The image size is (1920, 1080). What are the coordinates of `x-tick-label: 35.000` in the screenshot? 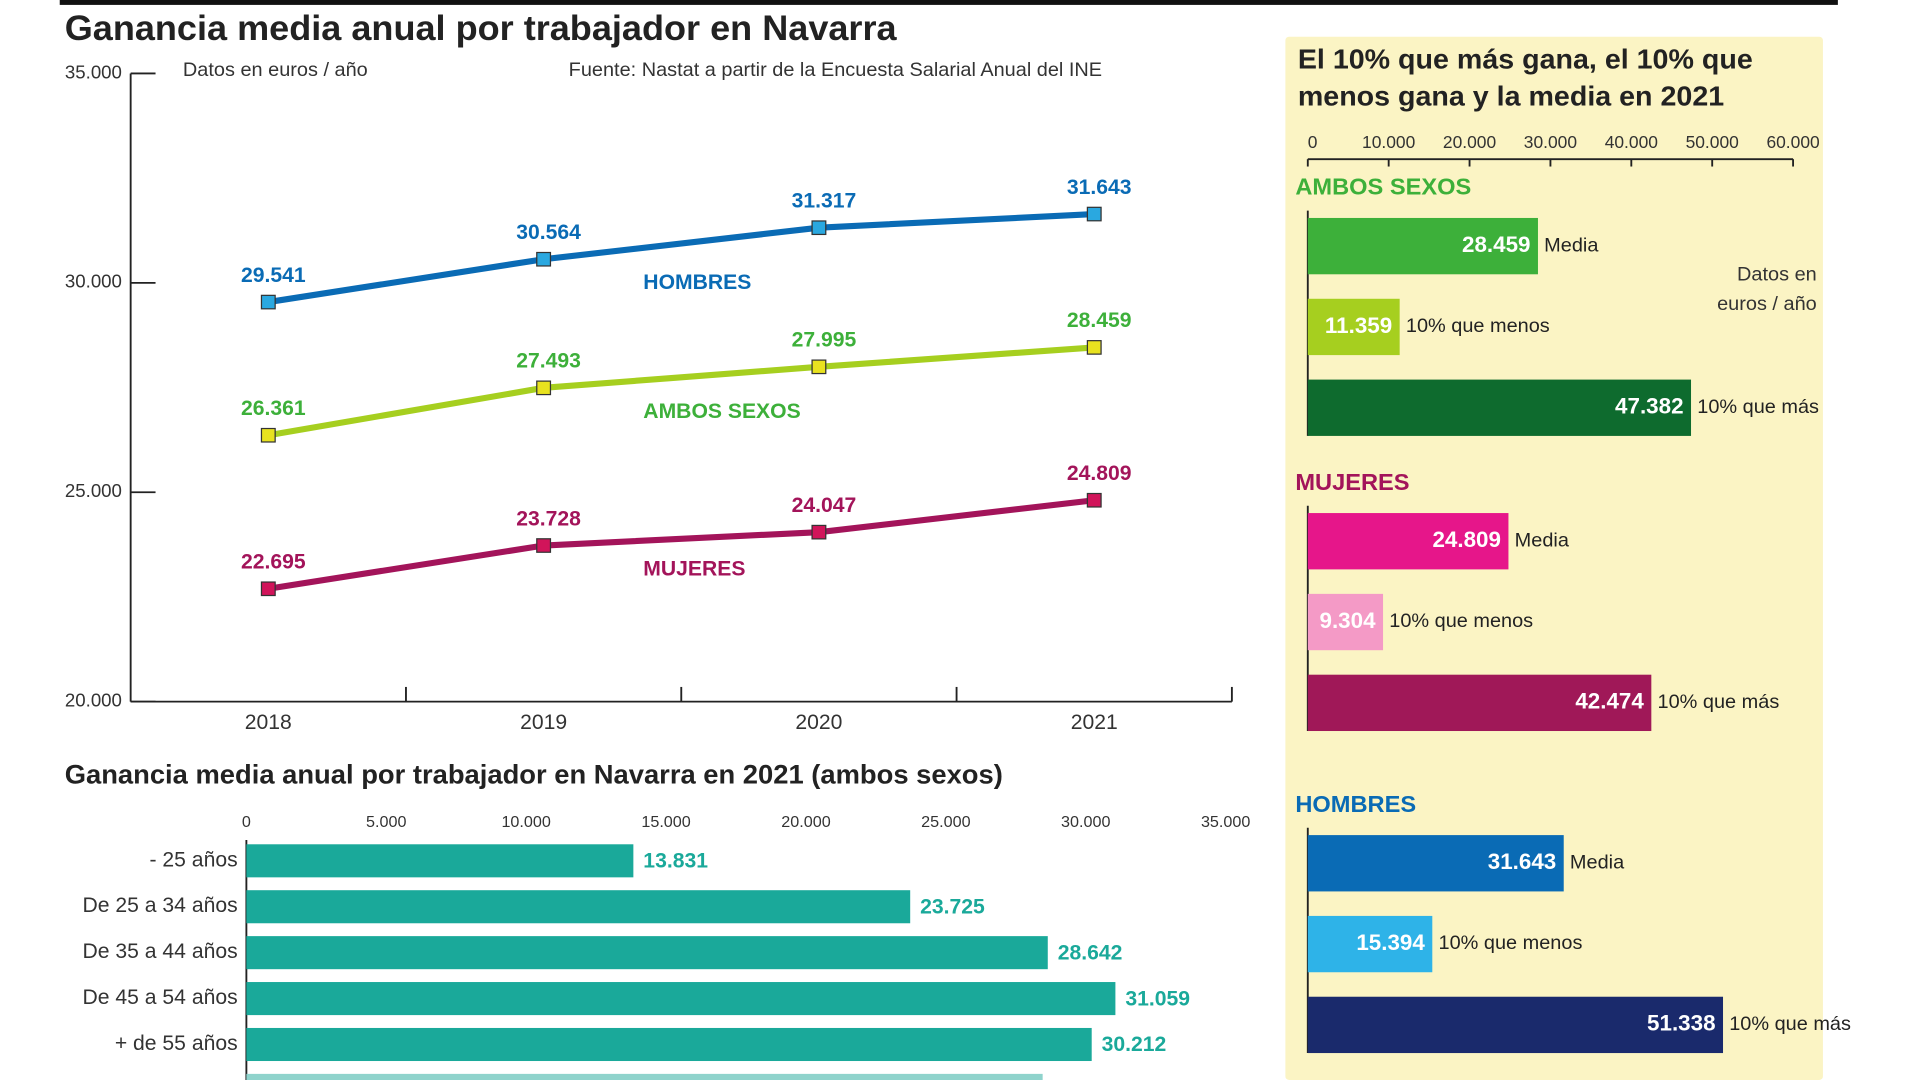 It's located at (1226, 822).